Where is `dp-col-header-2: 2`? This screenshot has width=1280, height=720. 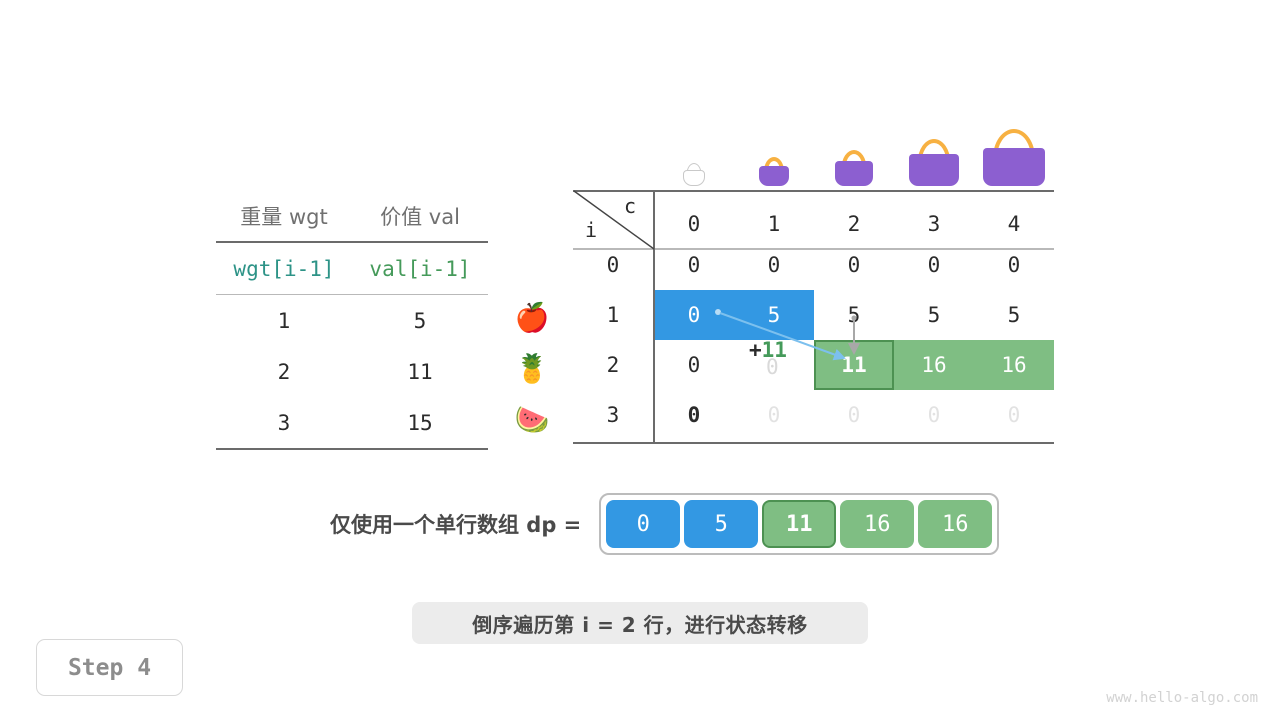
dp-col-header-2: 2 is located at coordinates (854, 224).